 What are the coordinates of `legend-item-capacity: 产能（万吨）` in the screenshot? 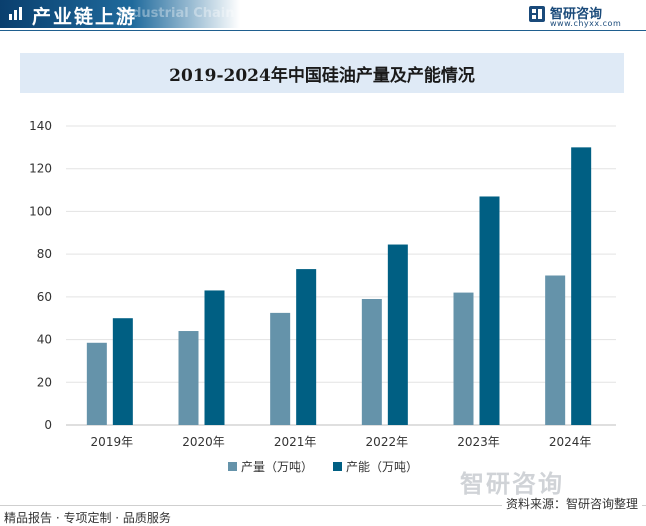 It's located at (375, 466).